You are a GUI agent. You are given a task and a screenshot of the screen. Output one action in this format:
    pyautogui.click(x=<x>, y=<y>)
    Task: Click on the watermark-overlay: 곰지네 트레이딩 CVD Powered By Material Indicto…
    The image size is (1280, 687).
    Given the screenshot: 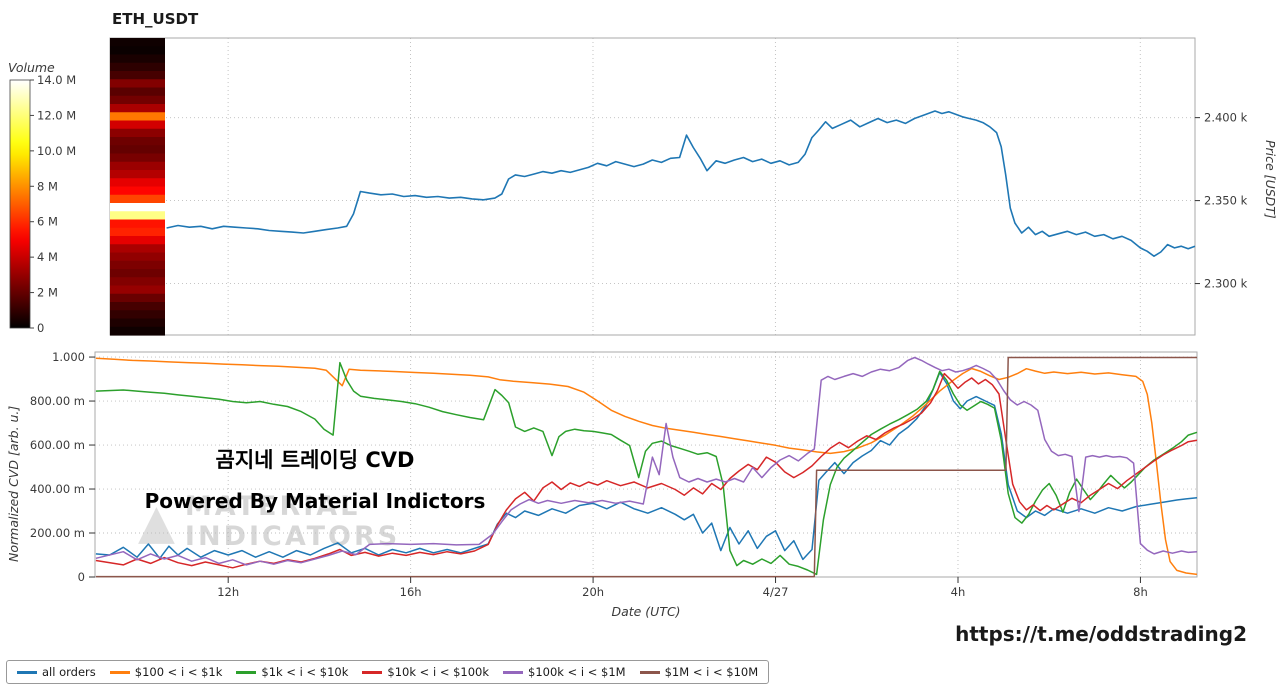 What is the action you would take?
    pyautogui.click(x=315, y=478)
    